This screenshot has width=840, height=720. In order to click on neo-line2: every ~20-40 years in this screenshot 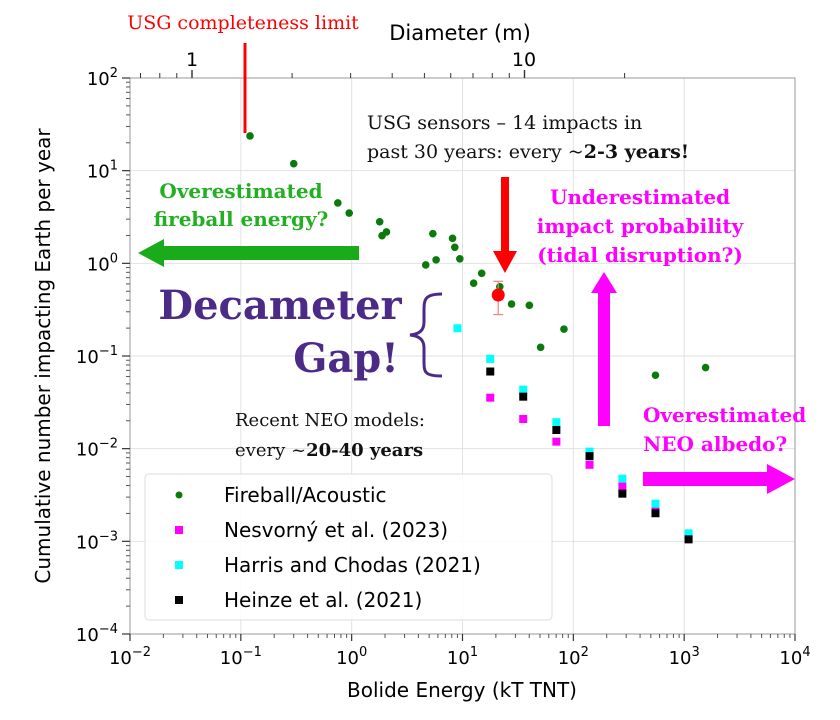, I will do `click(329, 450)`.